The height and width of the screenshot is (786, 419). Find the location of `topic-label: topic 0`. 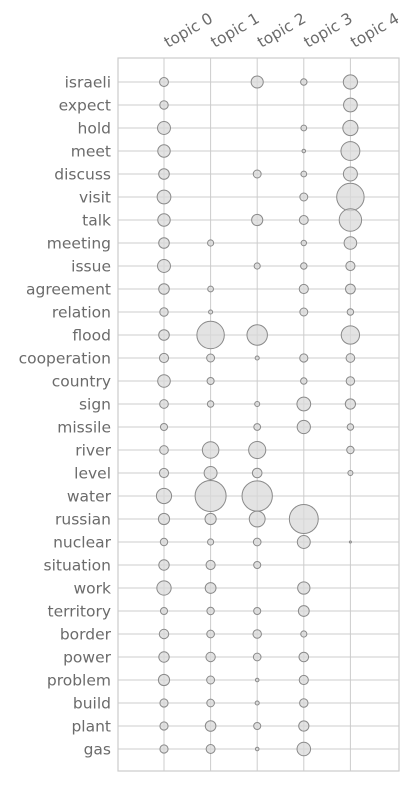

topic-label: topic 0 is located at coordinates (188, 30).